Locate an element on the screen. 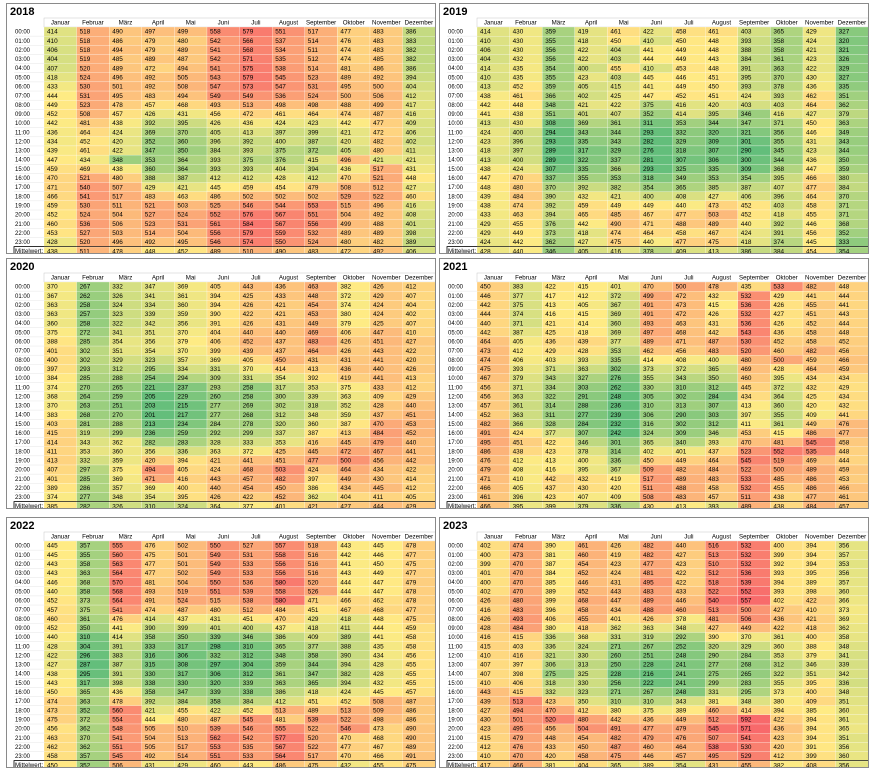  cell-value: 305 is located at coordinates (648, 397).